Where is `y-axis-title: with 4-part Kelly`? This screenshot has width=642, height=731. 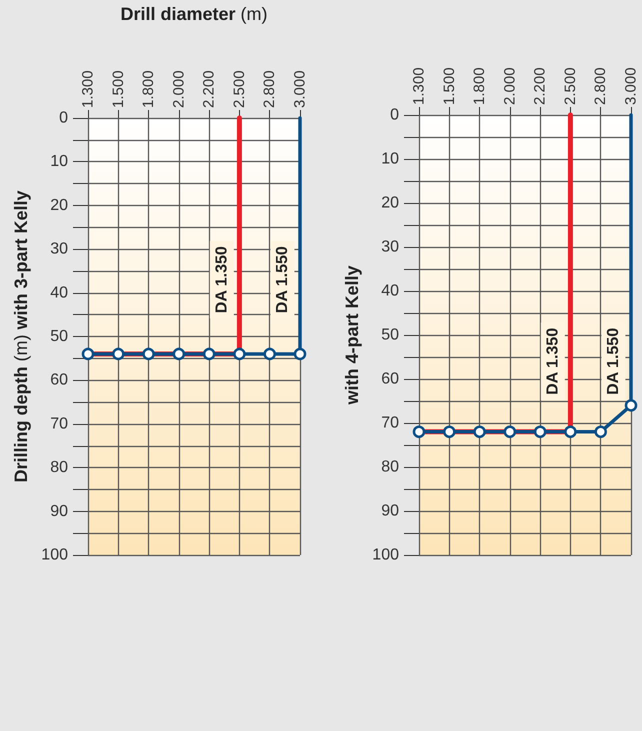
y-axis-title: with 4-part Kelly is located at coordinates (352, 335).